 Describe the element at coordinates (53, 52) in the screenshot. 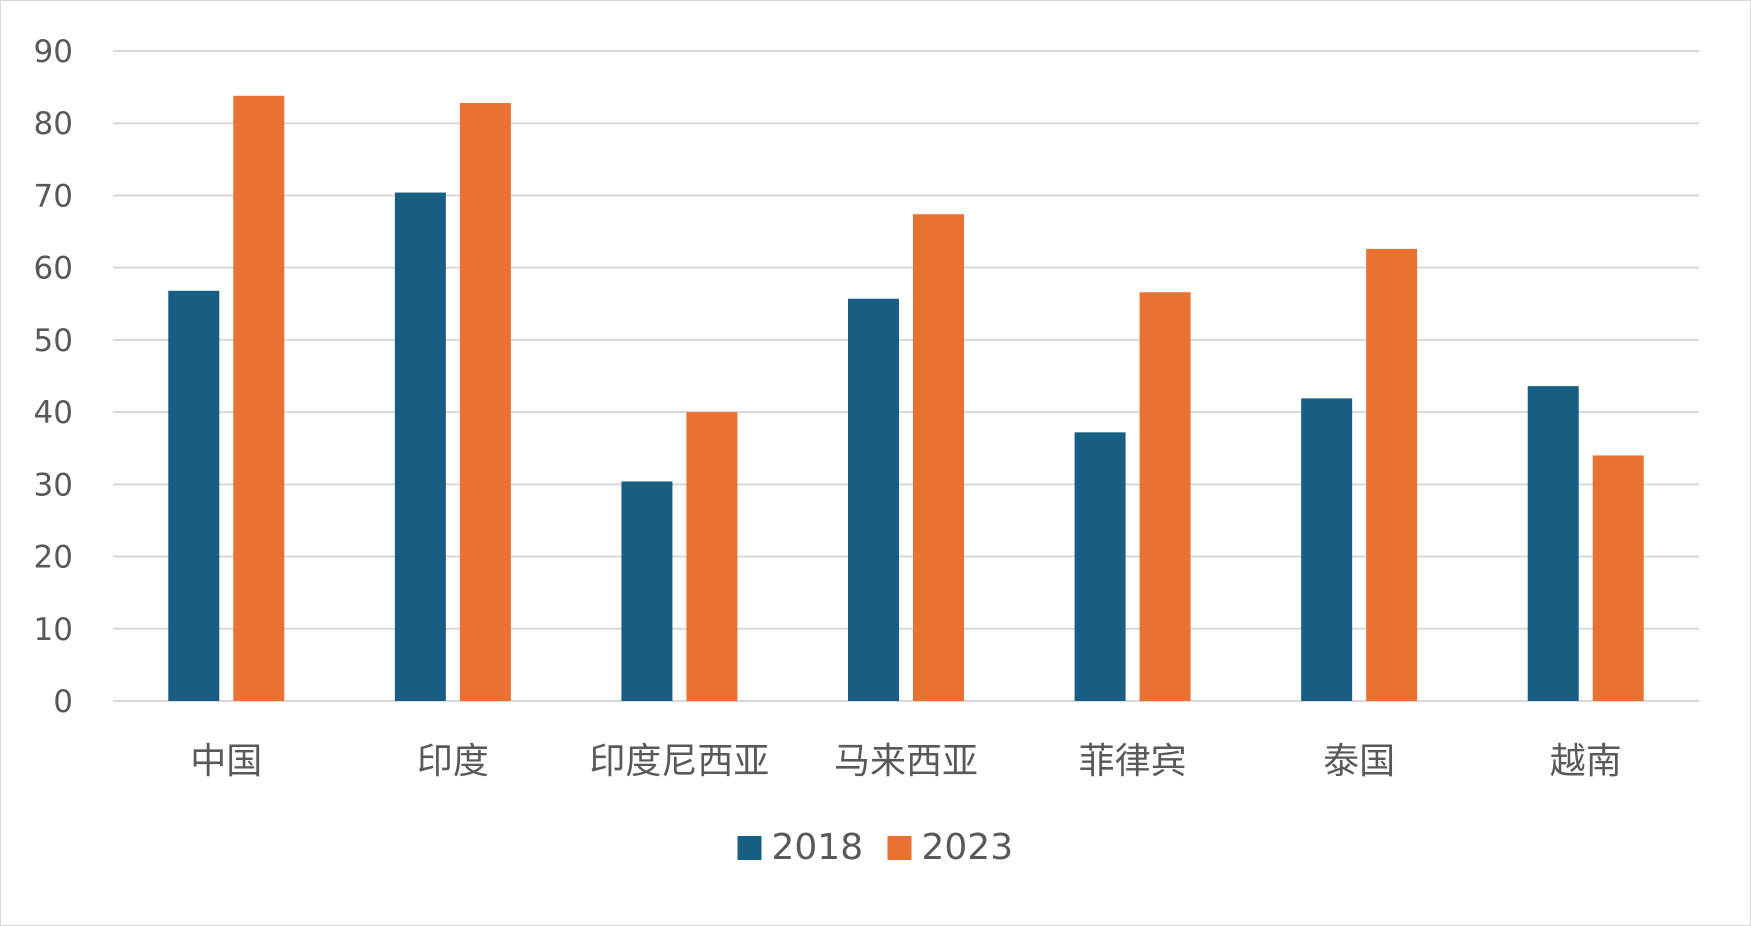

I see `y-tick-label: 90` at that location.